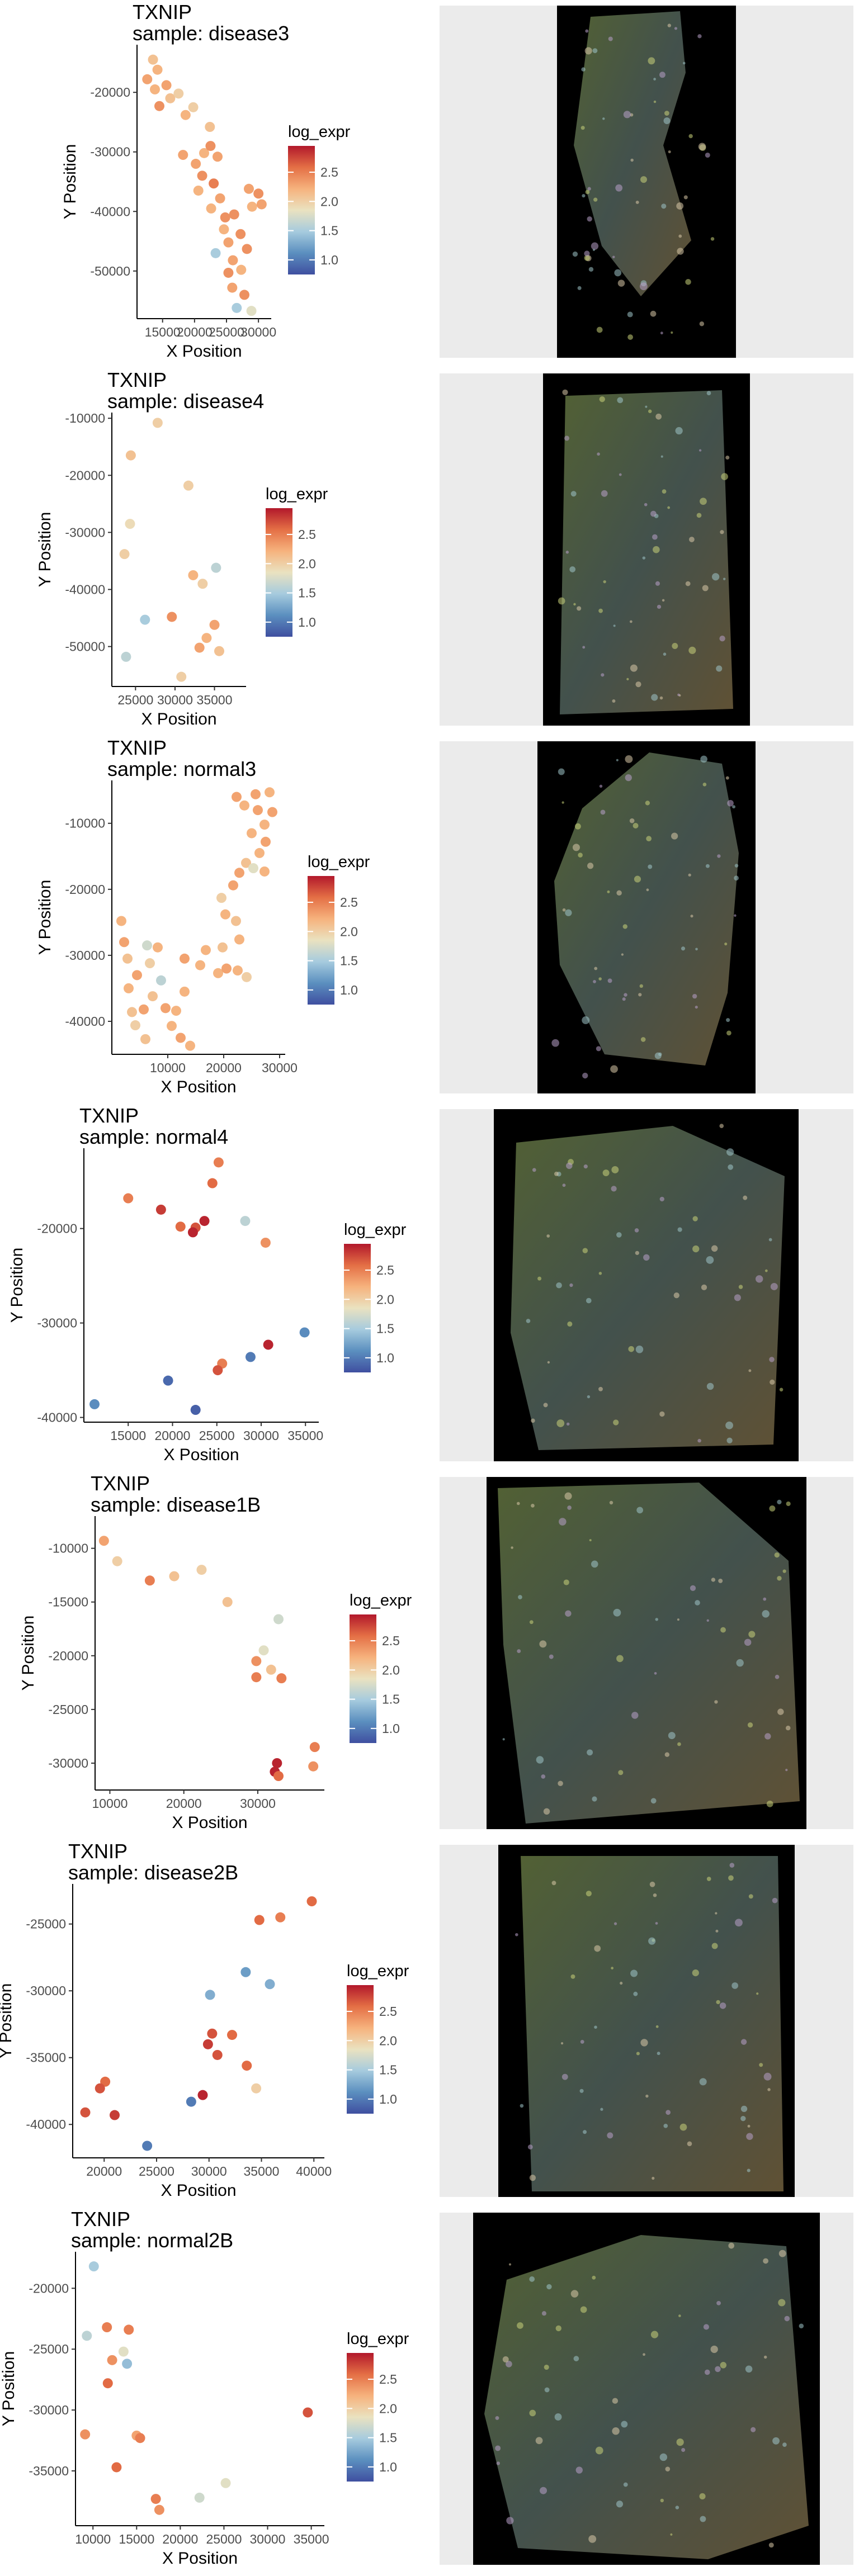 The height and width of the screenshot is (2576, 859). What do you see at coordinates (46, 2058) in the screenshot?
I see `y-tick-label: -35000` at bounding box center [46, 2058].